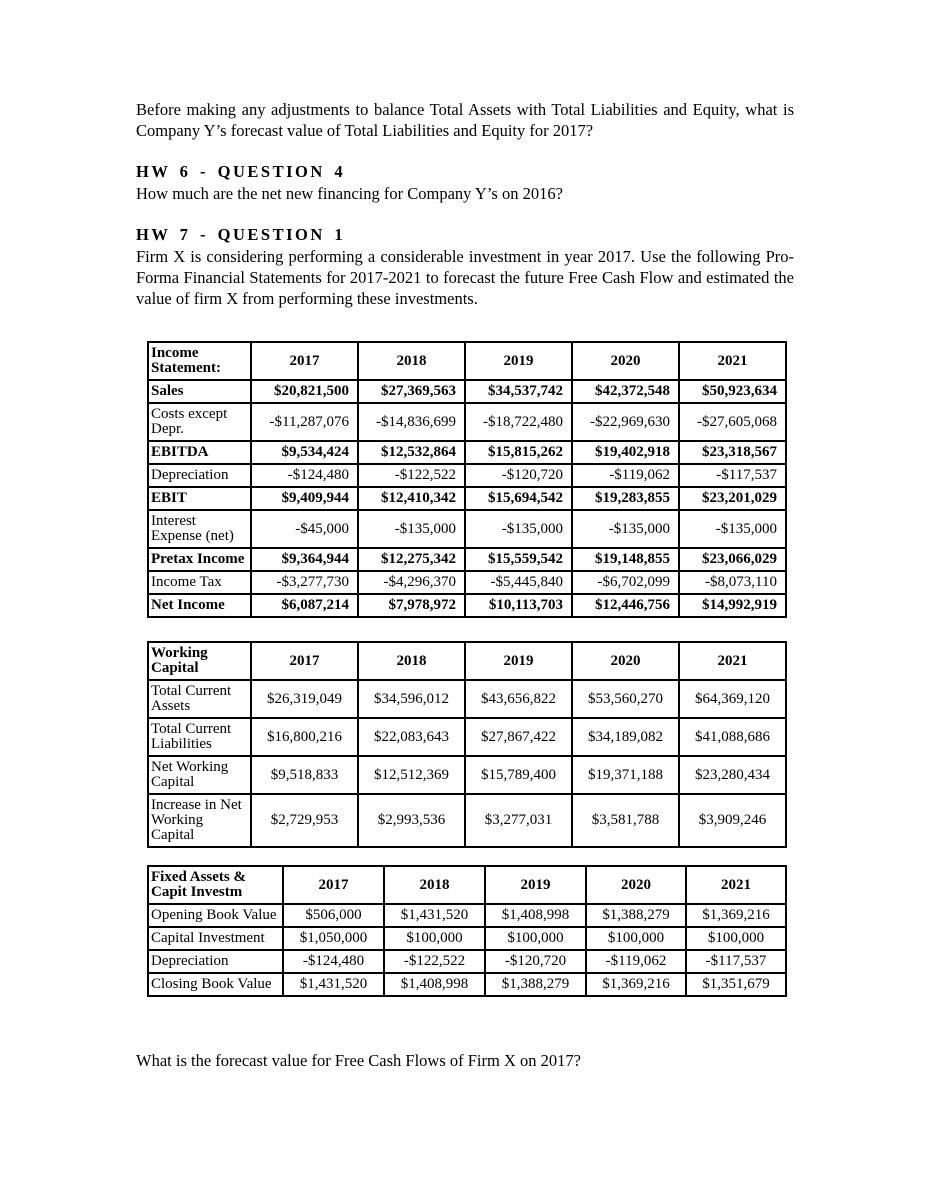 The width and height of the screenshot is (927, 1199). I want to click on row-label-cell: Increase in Net Working Capital, so click(199, 820).